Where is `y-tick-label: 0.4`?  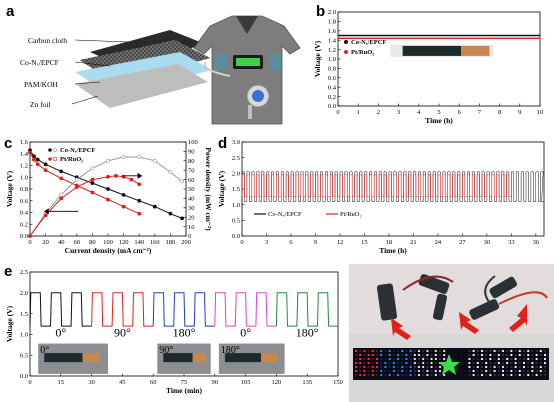
y-tick-label: 0.4 is located at coordinates (24, 213).